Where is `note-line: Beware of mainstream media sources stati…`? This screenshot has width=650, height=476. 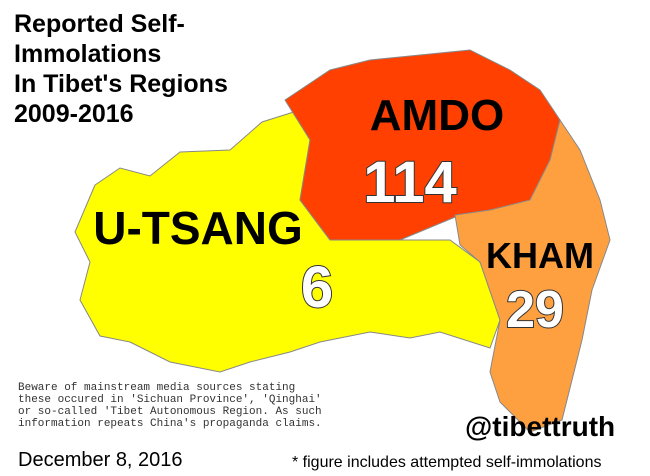 note-line: Beware of mainstream media sources stati… is located at coordinates (156, 388).